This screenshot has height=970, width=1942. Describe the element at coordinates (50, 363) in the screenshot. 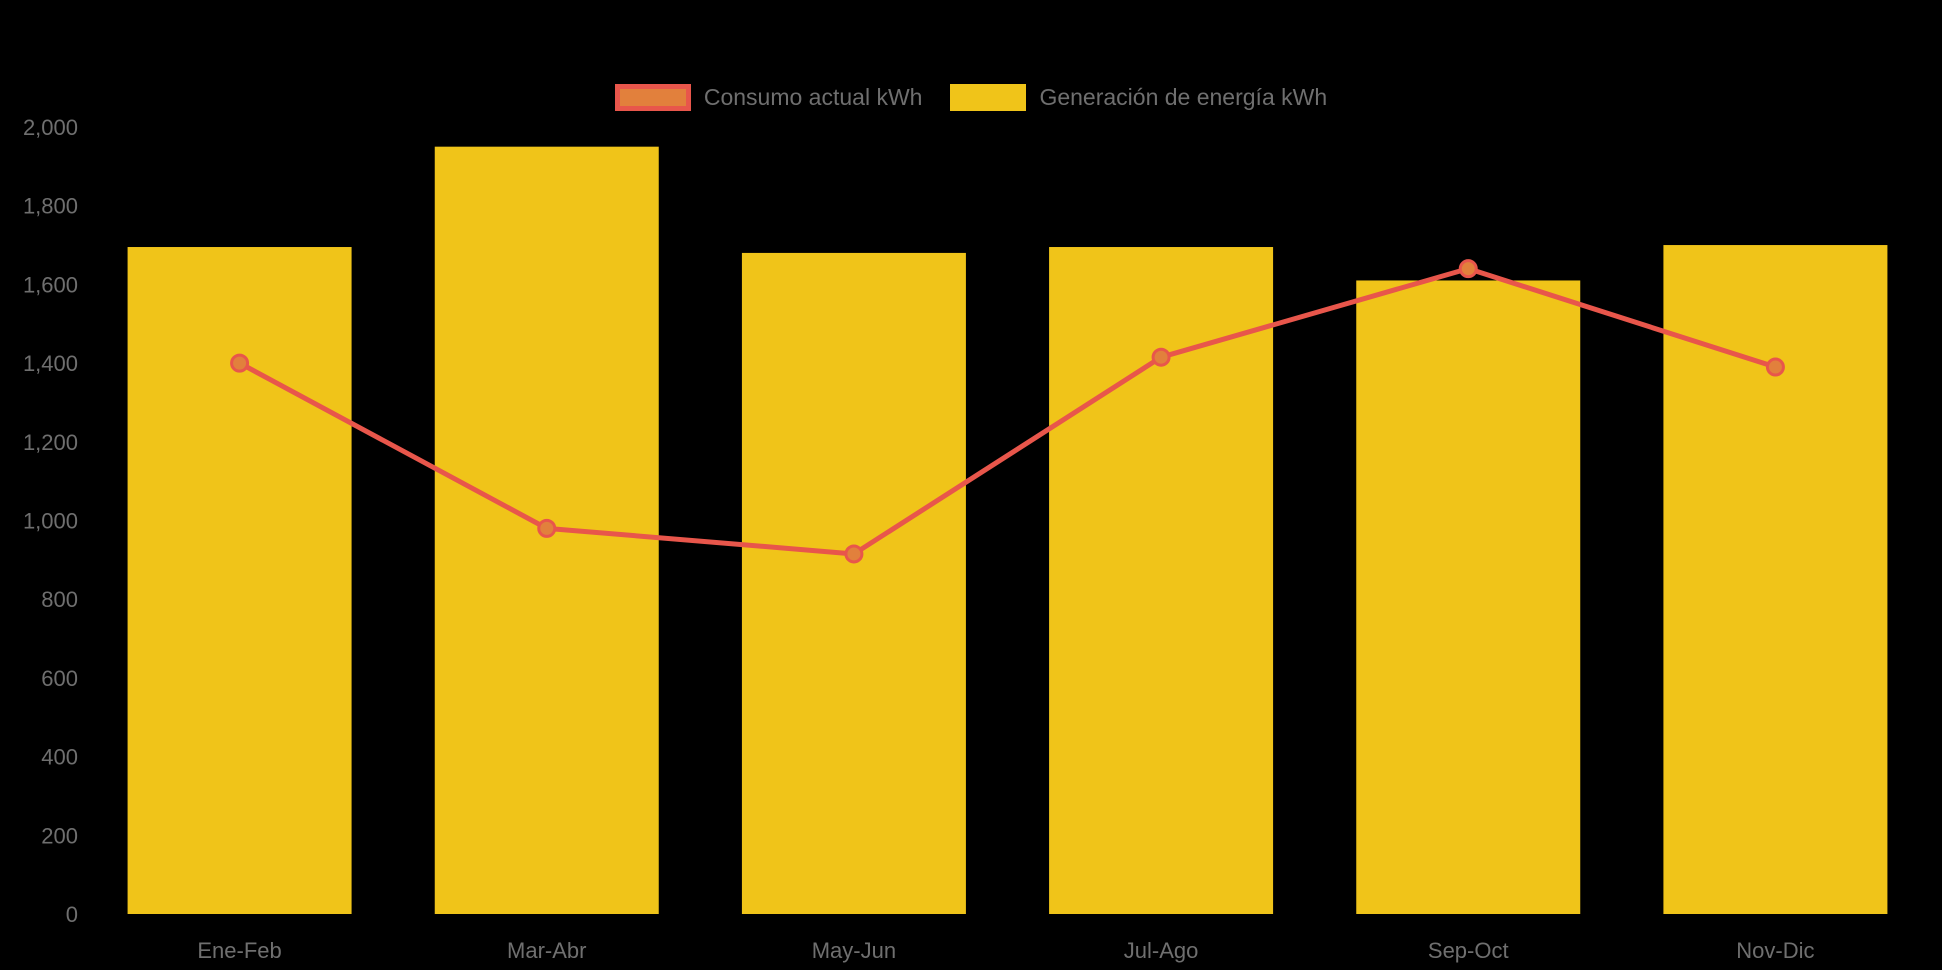

I see `y-axis-tick-label: 1,400` at that location.